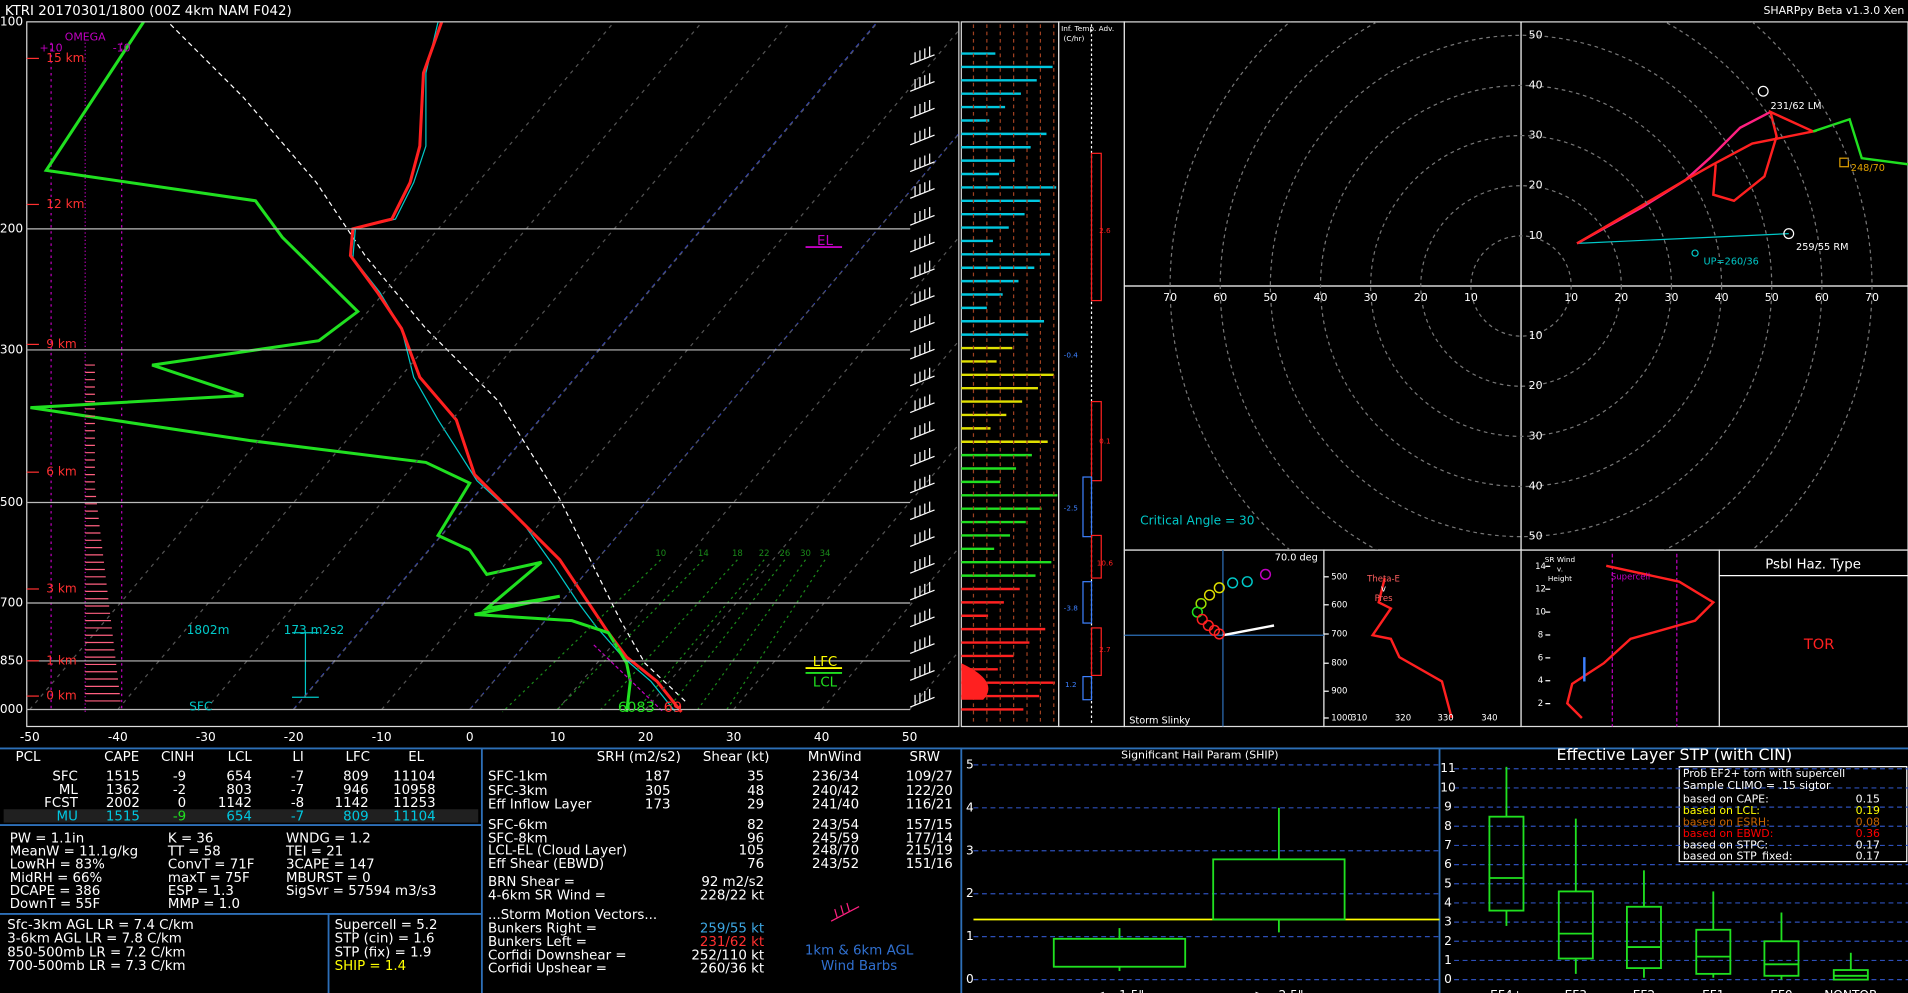 The width and height of the screenshot is (1908, 993). I want to click on table-header: SRH (m2/s2), so click(639, 757).